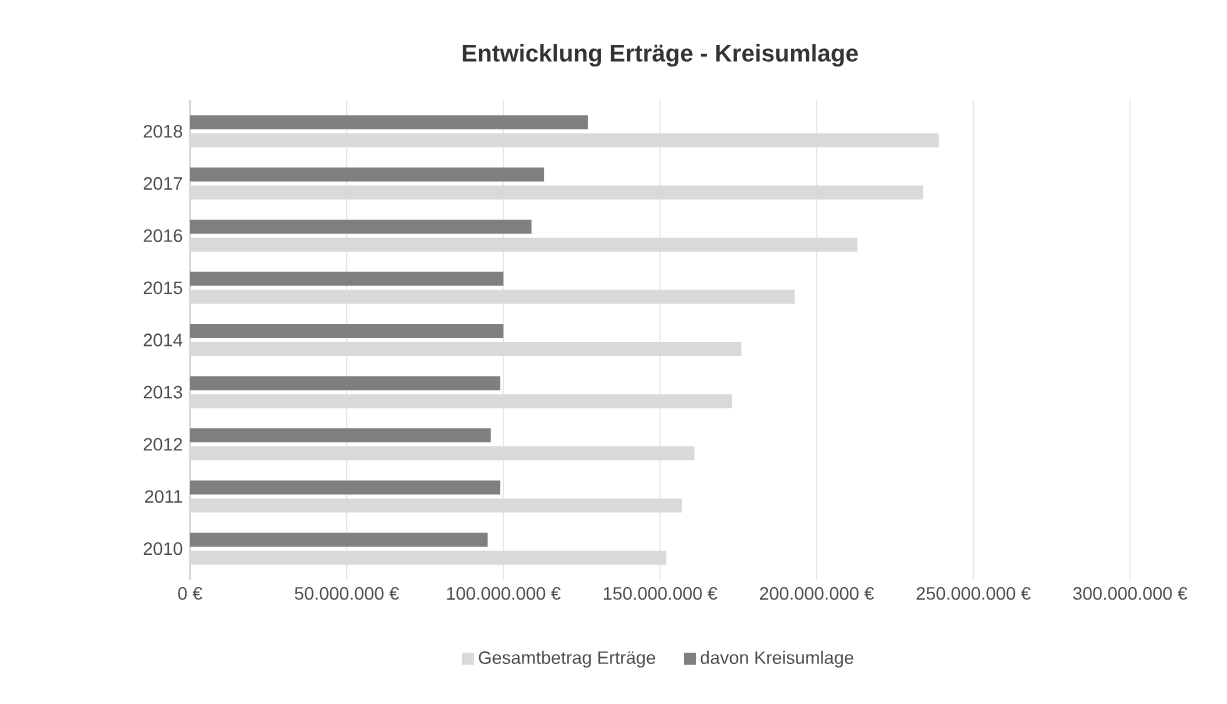 This screenshot has width=1227, height=704. Describe the element at coordinates (163, 288) in the screenshot. I see `y-tick-label: 2015` at that location.